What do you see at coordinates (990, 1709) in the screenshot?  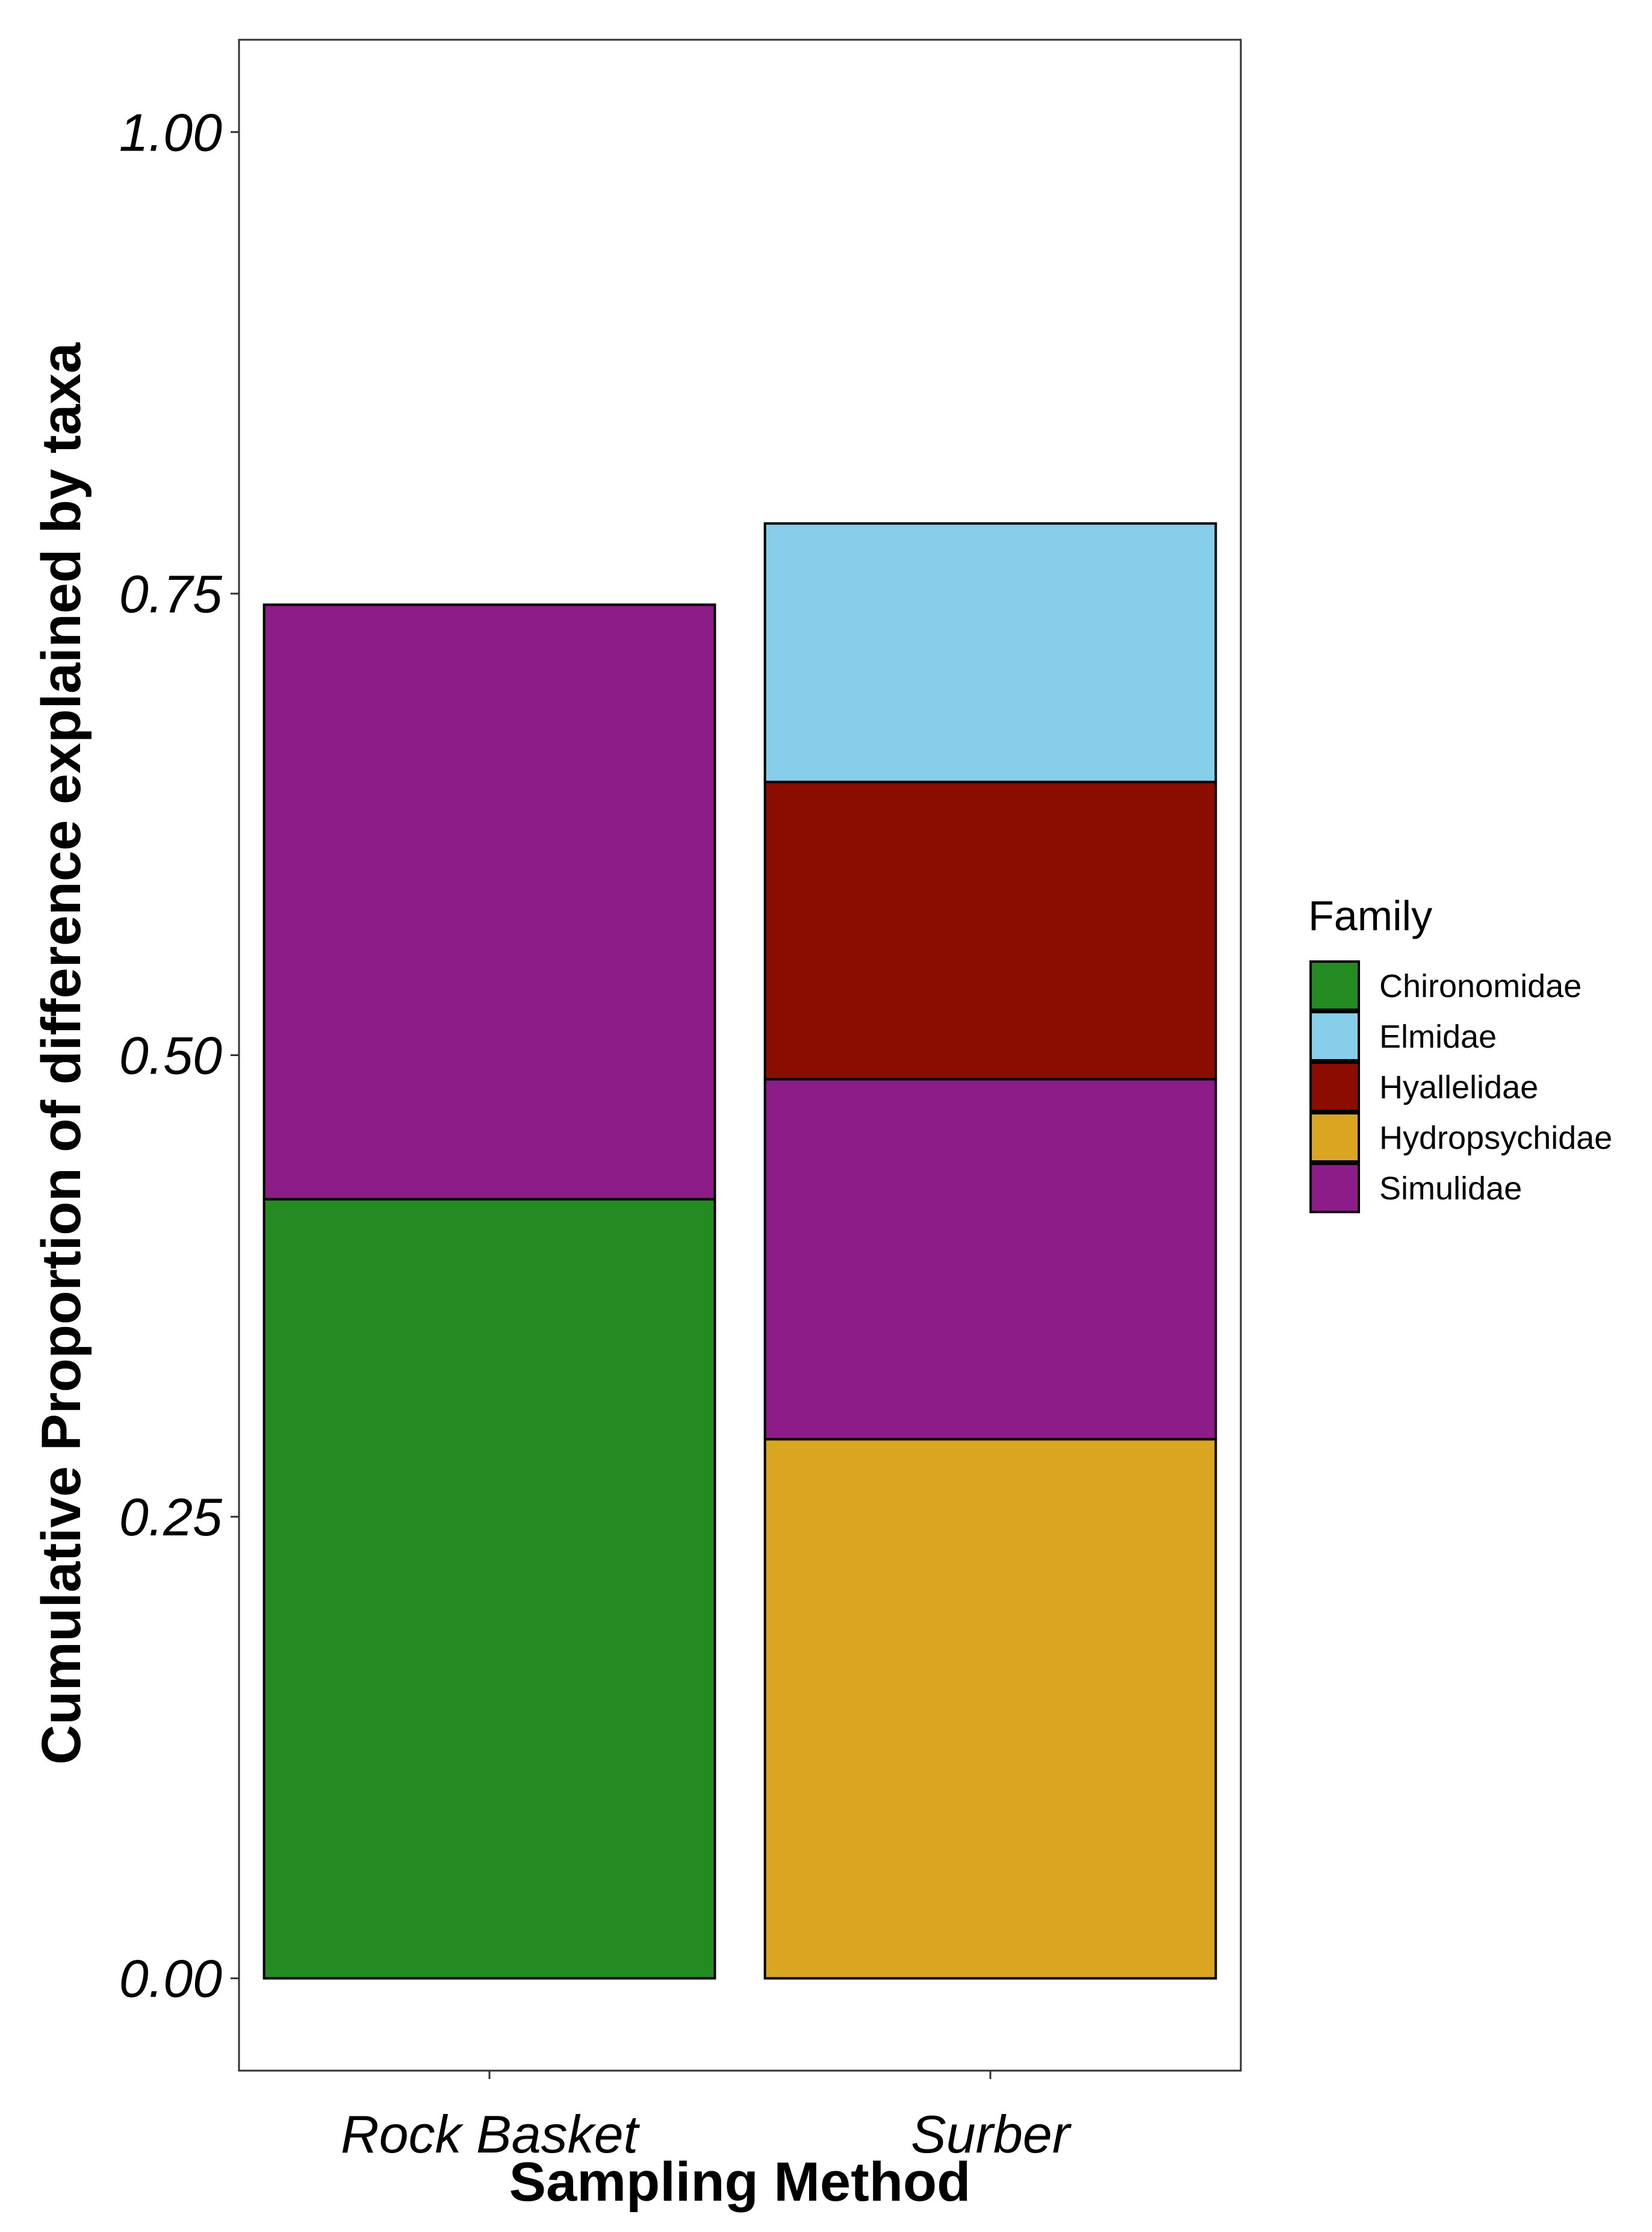 I see `bar-segment-surber-hydropsychidae` at bounding box center [990, 1709].